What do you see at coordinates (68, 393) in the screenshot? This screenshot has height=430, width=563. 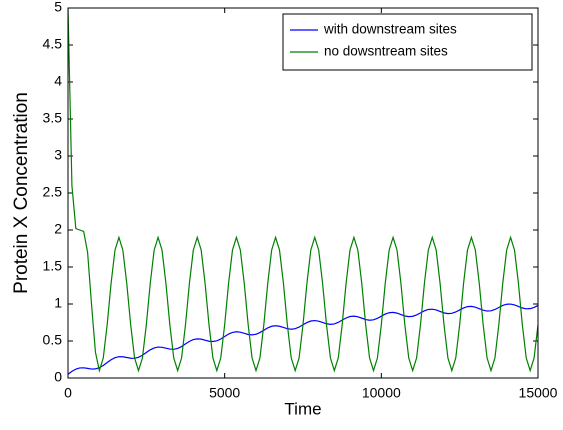 I see `x-tick-label: 0` at bounding box center [68, 393].